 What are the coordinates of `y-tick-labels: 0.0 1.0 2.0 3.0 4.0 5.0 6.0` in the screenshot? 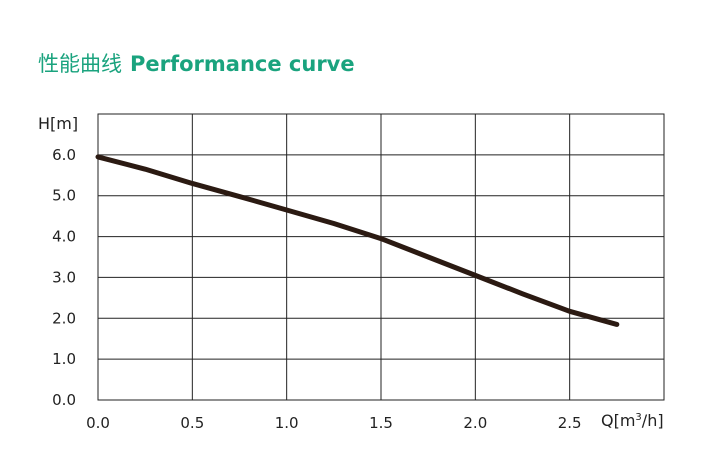 It's located at (64, 277).